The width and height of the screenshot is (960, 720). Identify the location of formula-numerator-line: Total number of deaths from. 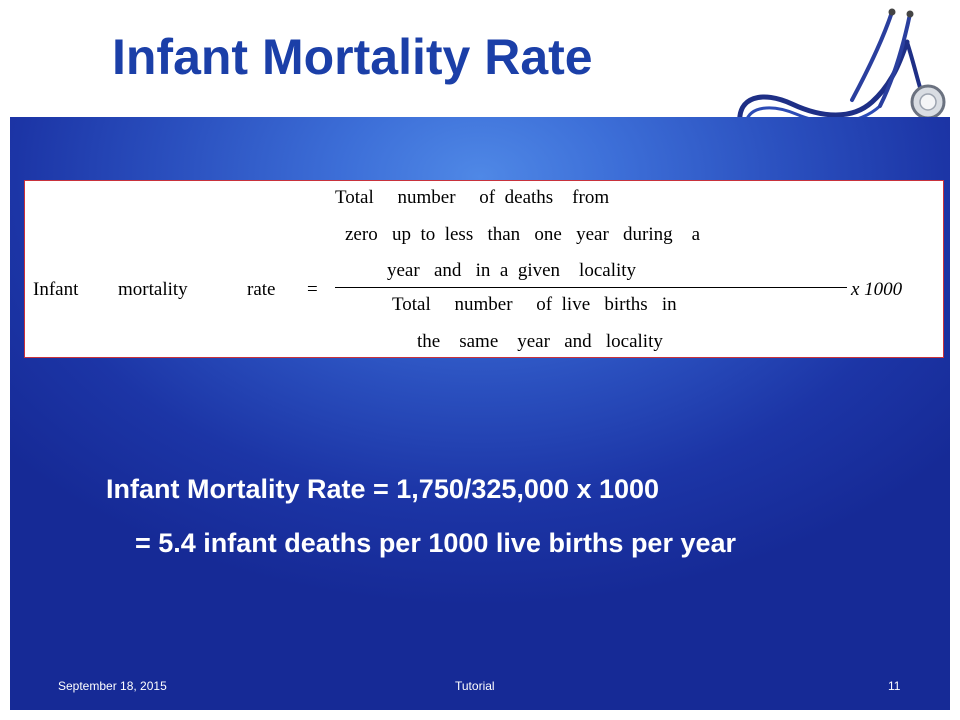
(472, 197).